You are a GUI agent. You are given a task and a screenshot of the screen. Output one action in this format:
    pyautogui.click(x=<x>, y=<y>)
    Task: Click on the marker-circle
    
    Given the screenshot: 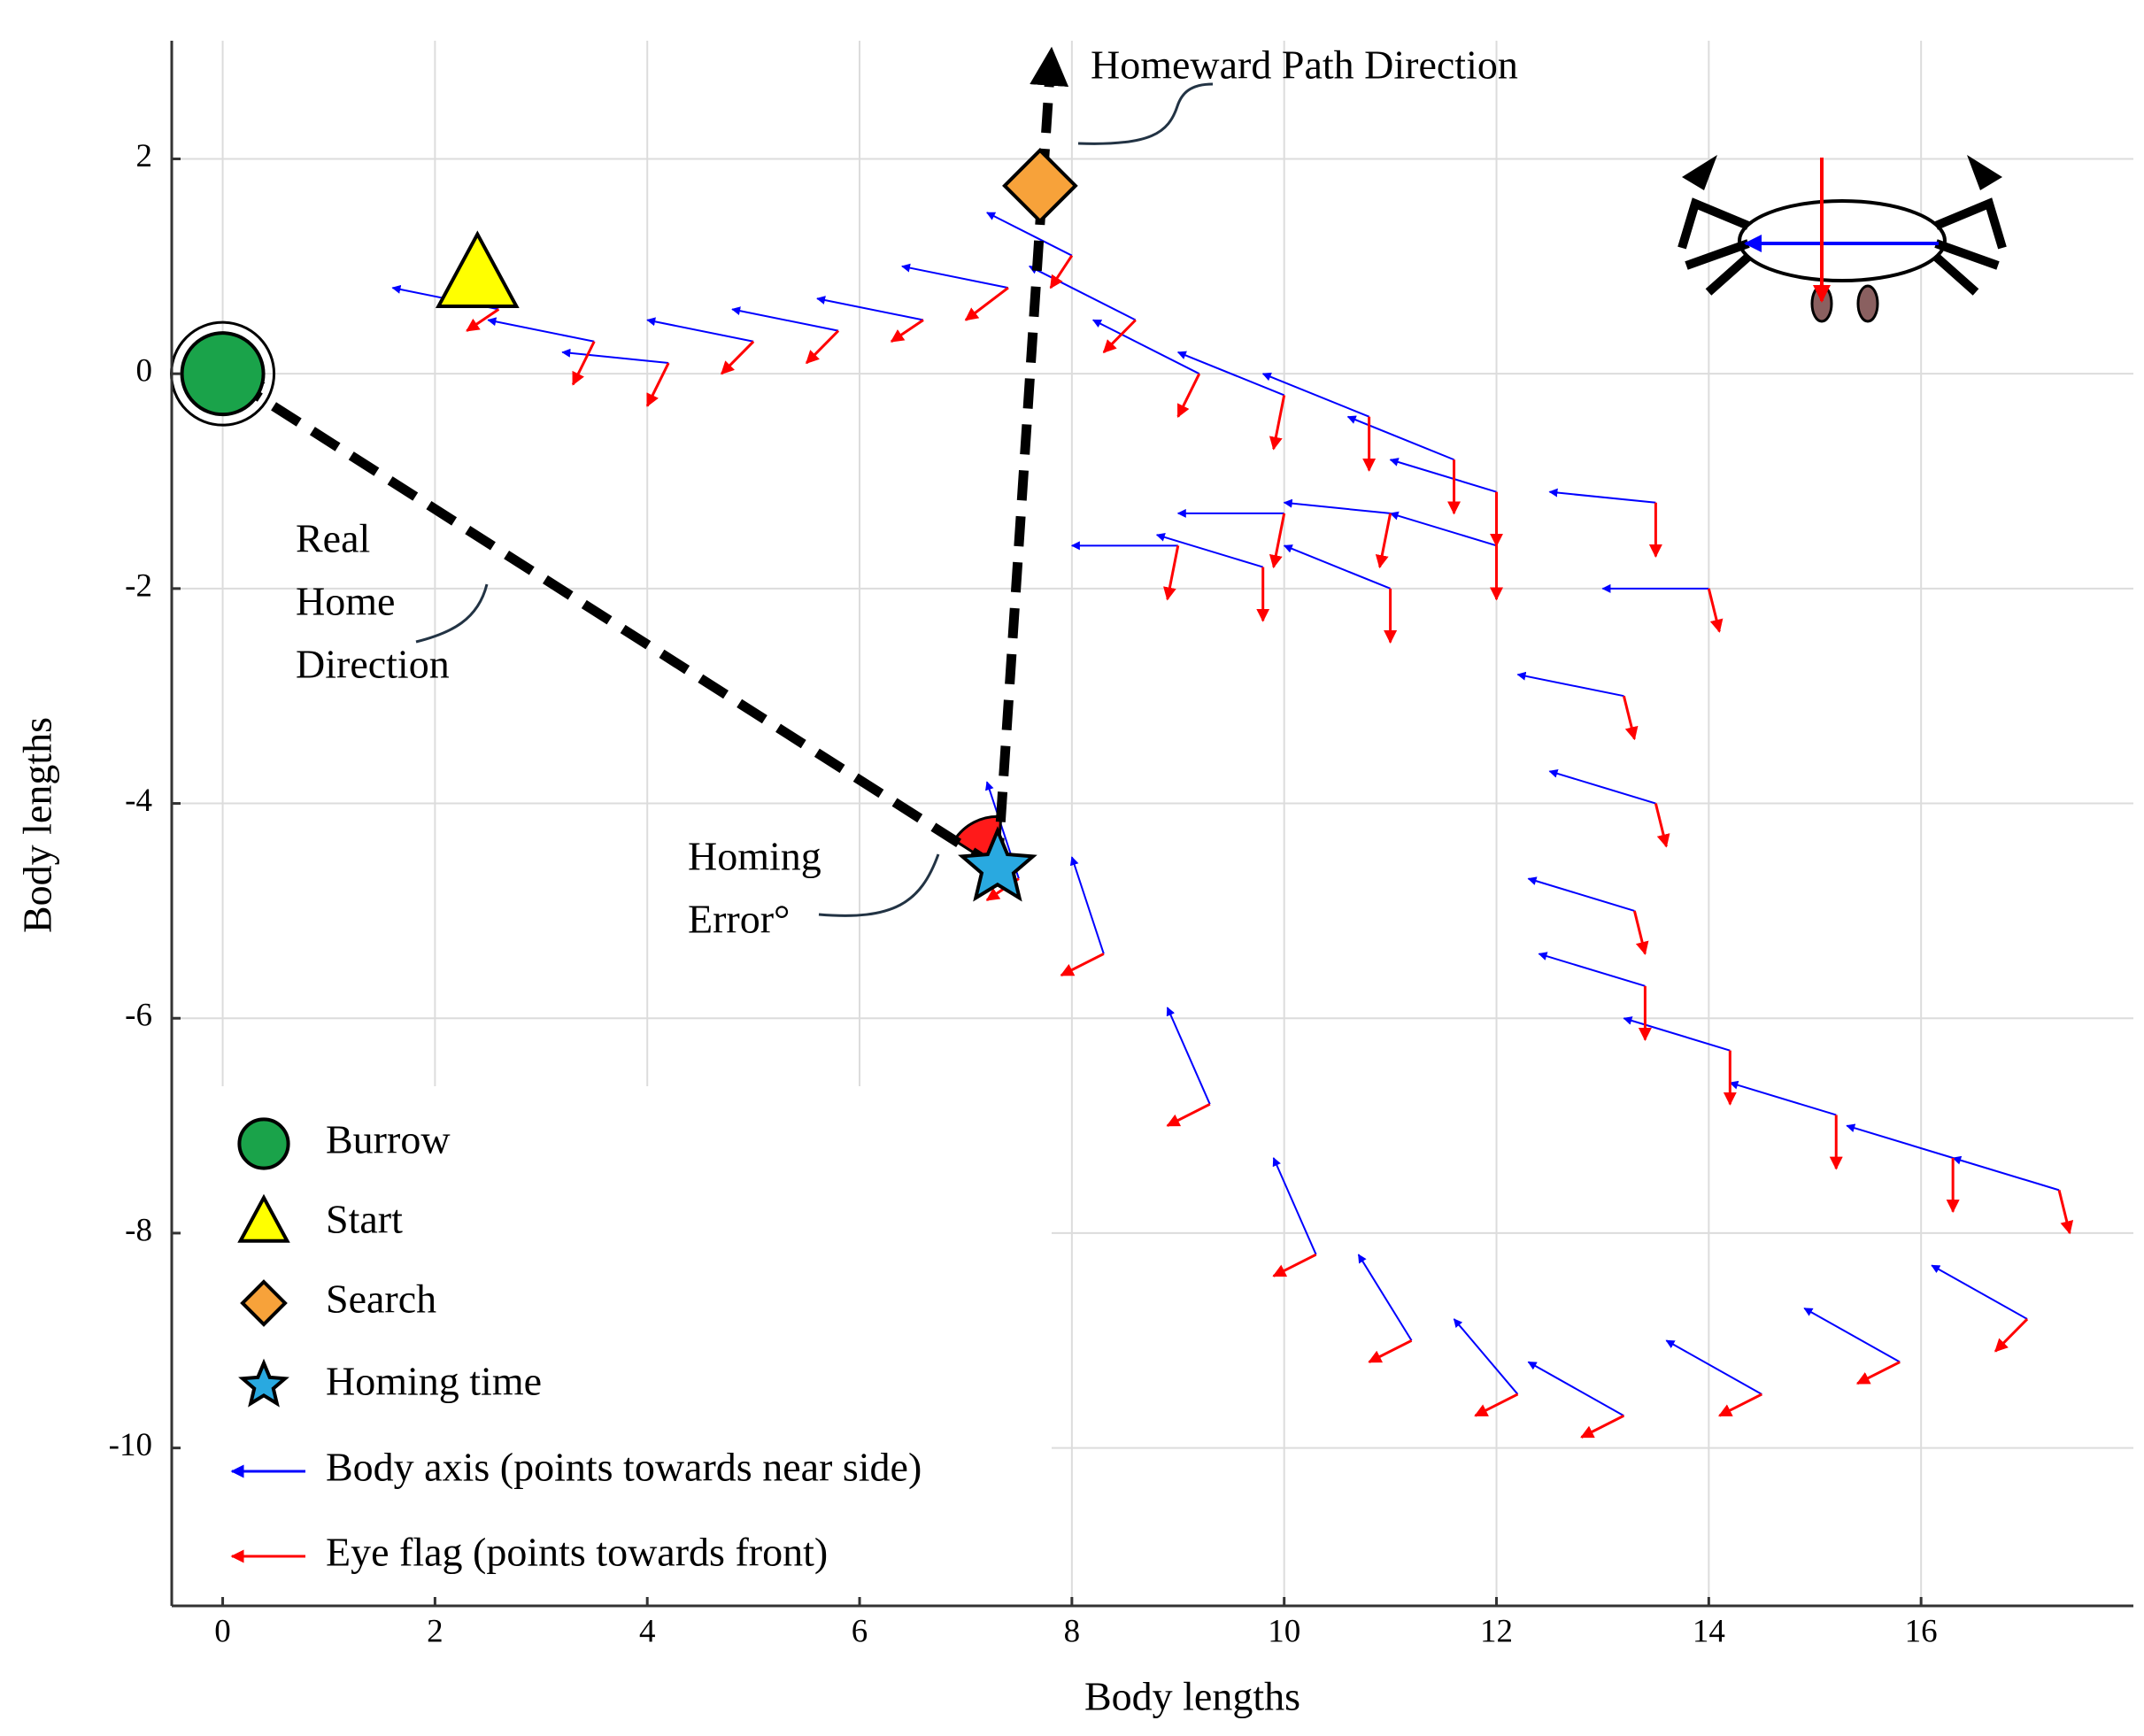 What is the action you would take?
    pyautogui.click(x=263, y=1144)
    